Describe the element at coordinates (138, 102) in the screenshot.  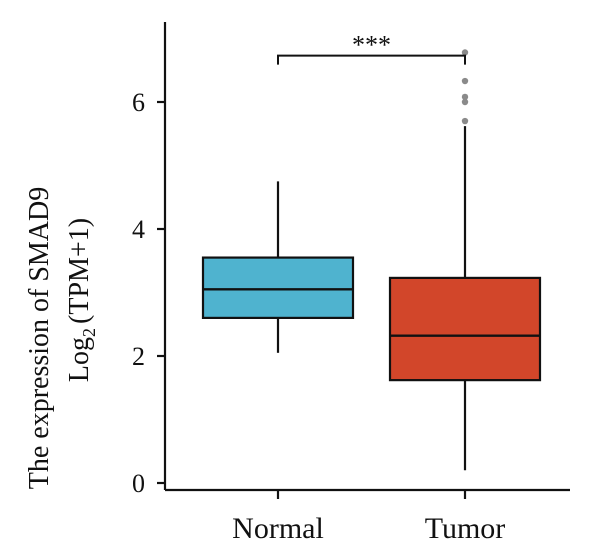
I see `y-tick-label: 6` at that location.